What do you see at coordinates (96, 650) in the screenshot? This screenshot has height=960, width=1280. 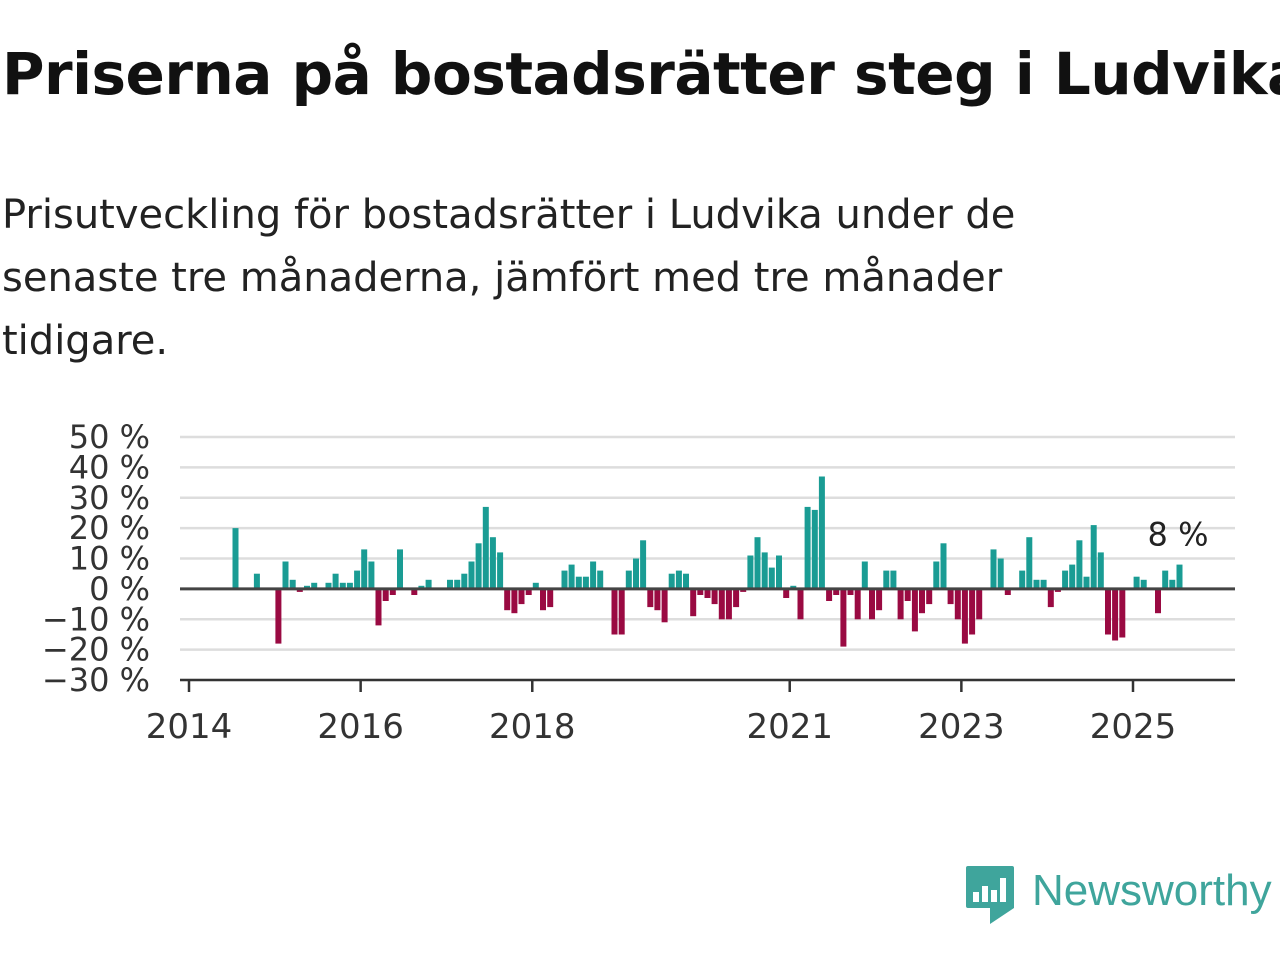 I see `y-tick-label: −20 %` at bounding box center [96, 650].